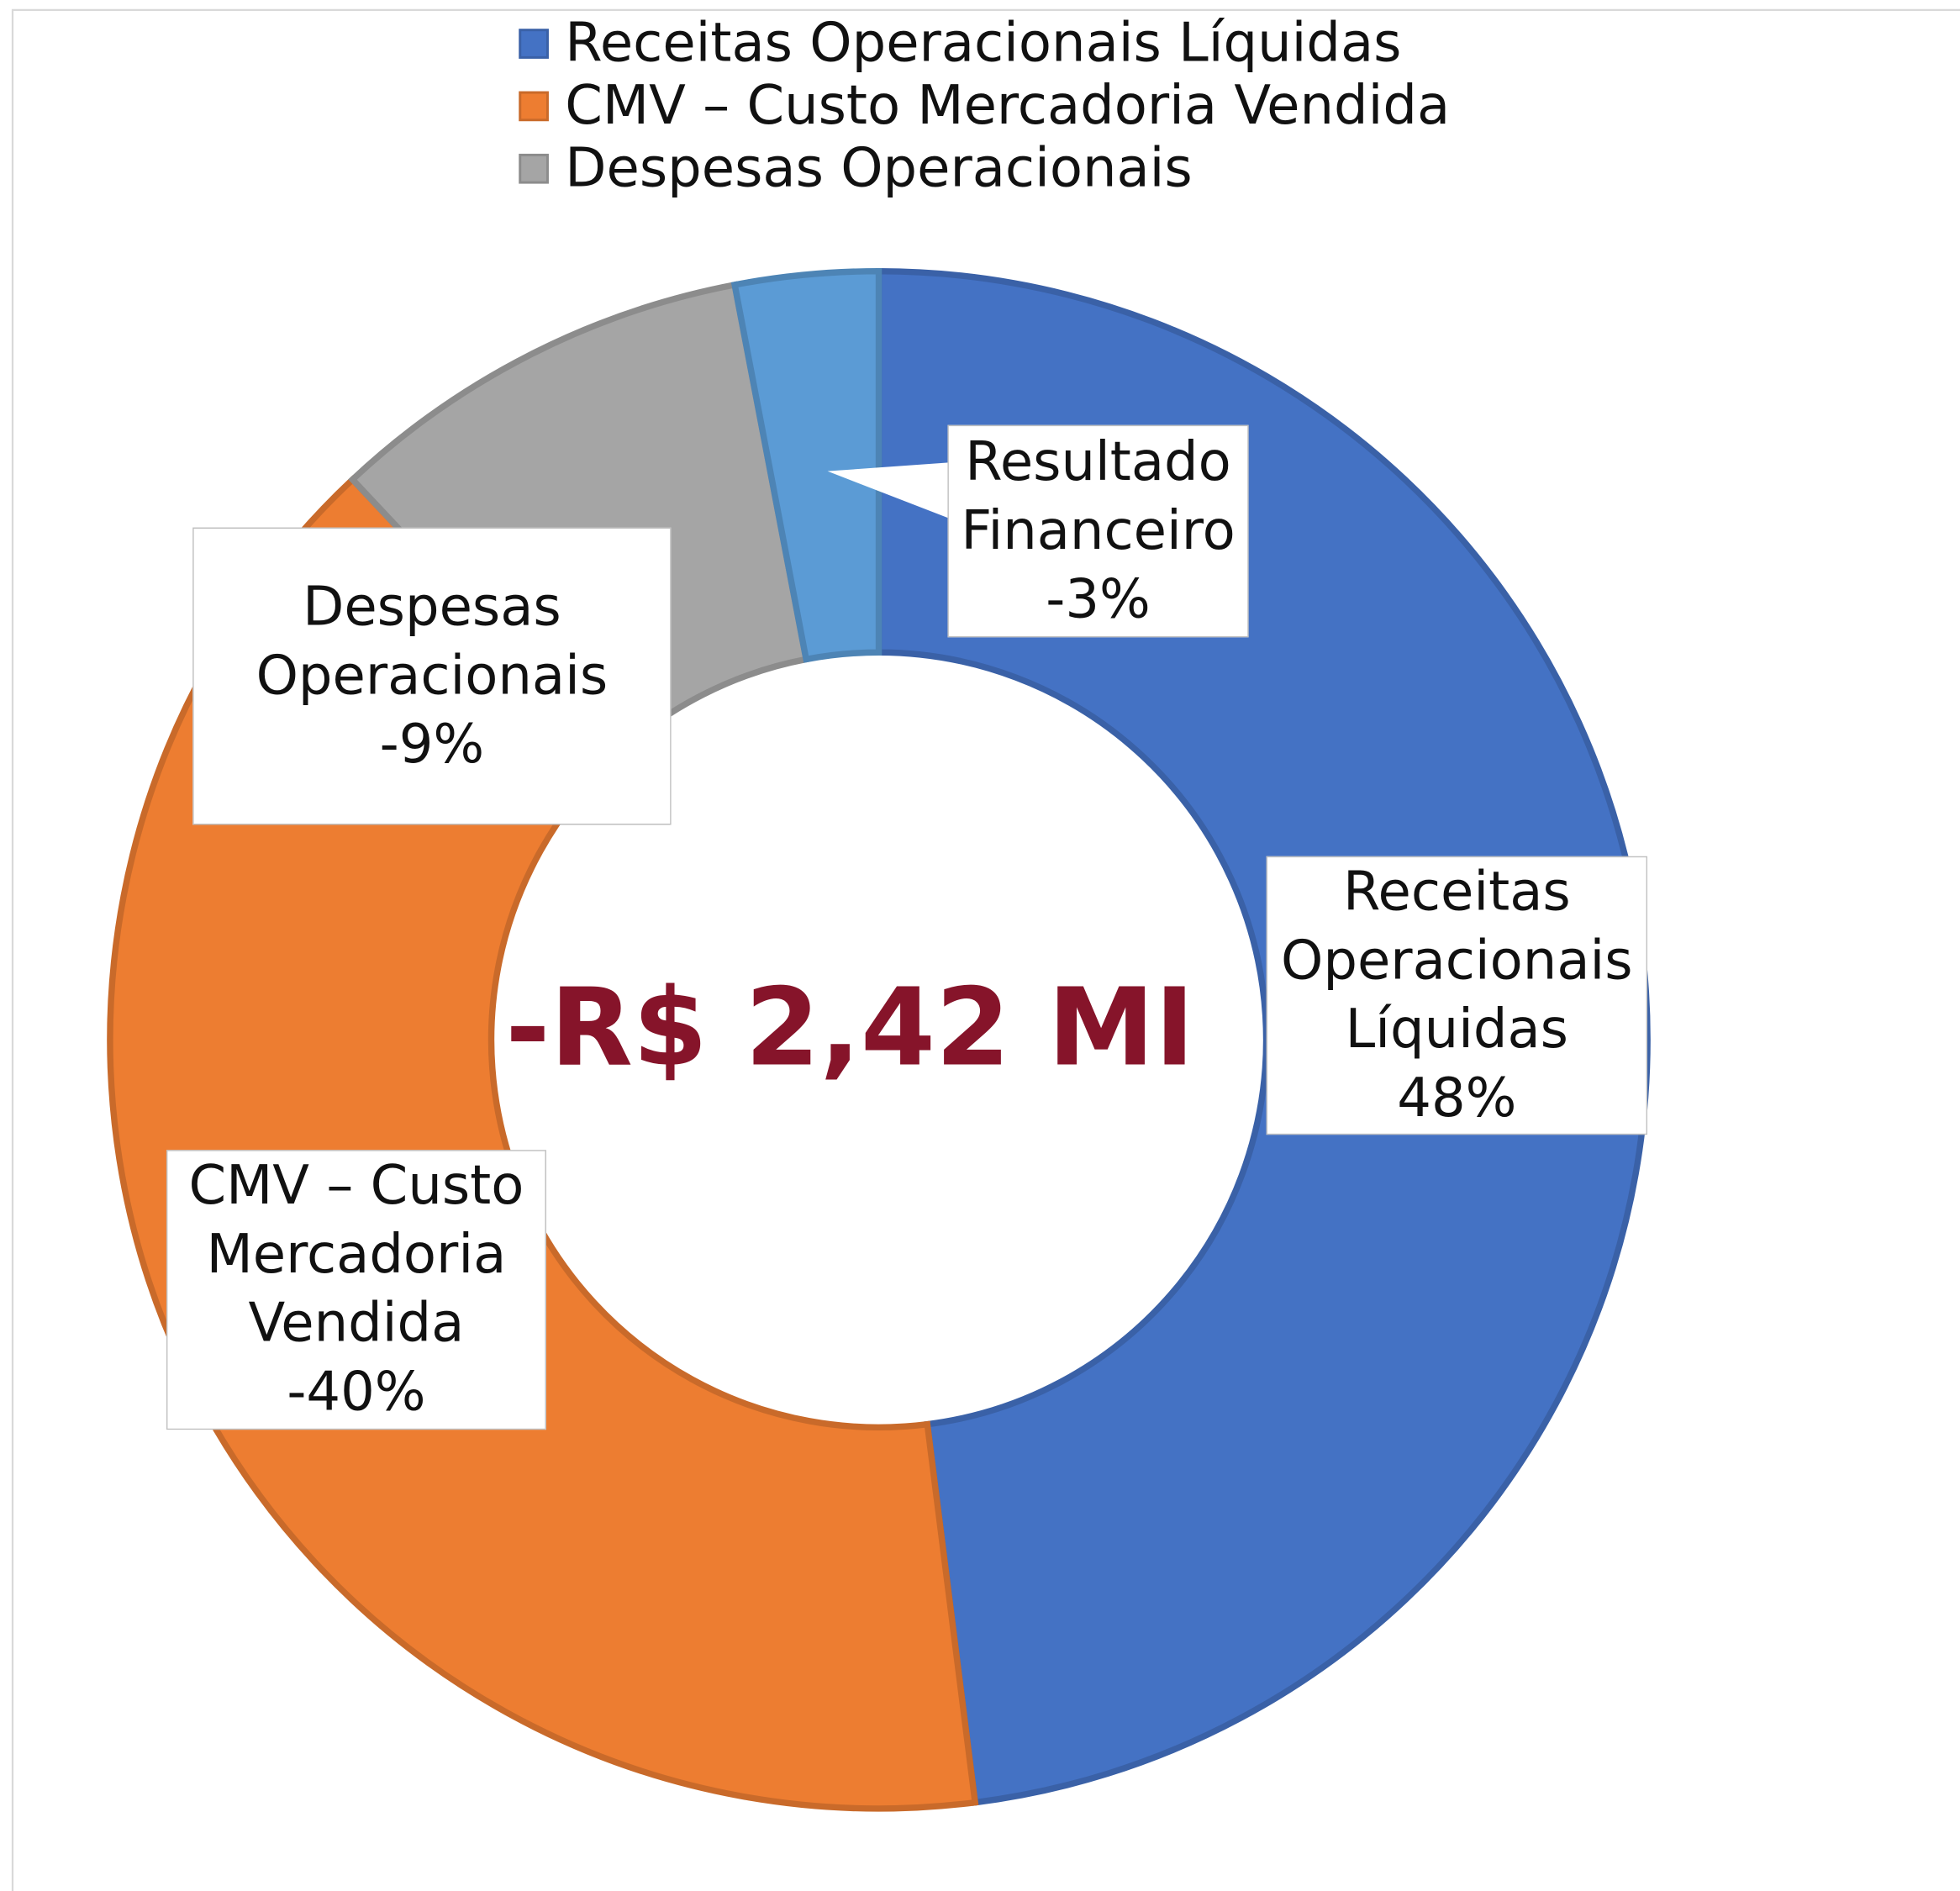  I want to click on data-label-box: Despesas Operacionais -9%, so click(432, 676).